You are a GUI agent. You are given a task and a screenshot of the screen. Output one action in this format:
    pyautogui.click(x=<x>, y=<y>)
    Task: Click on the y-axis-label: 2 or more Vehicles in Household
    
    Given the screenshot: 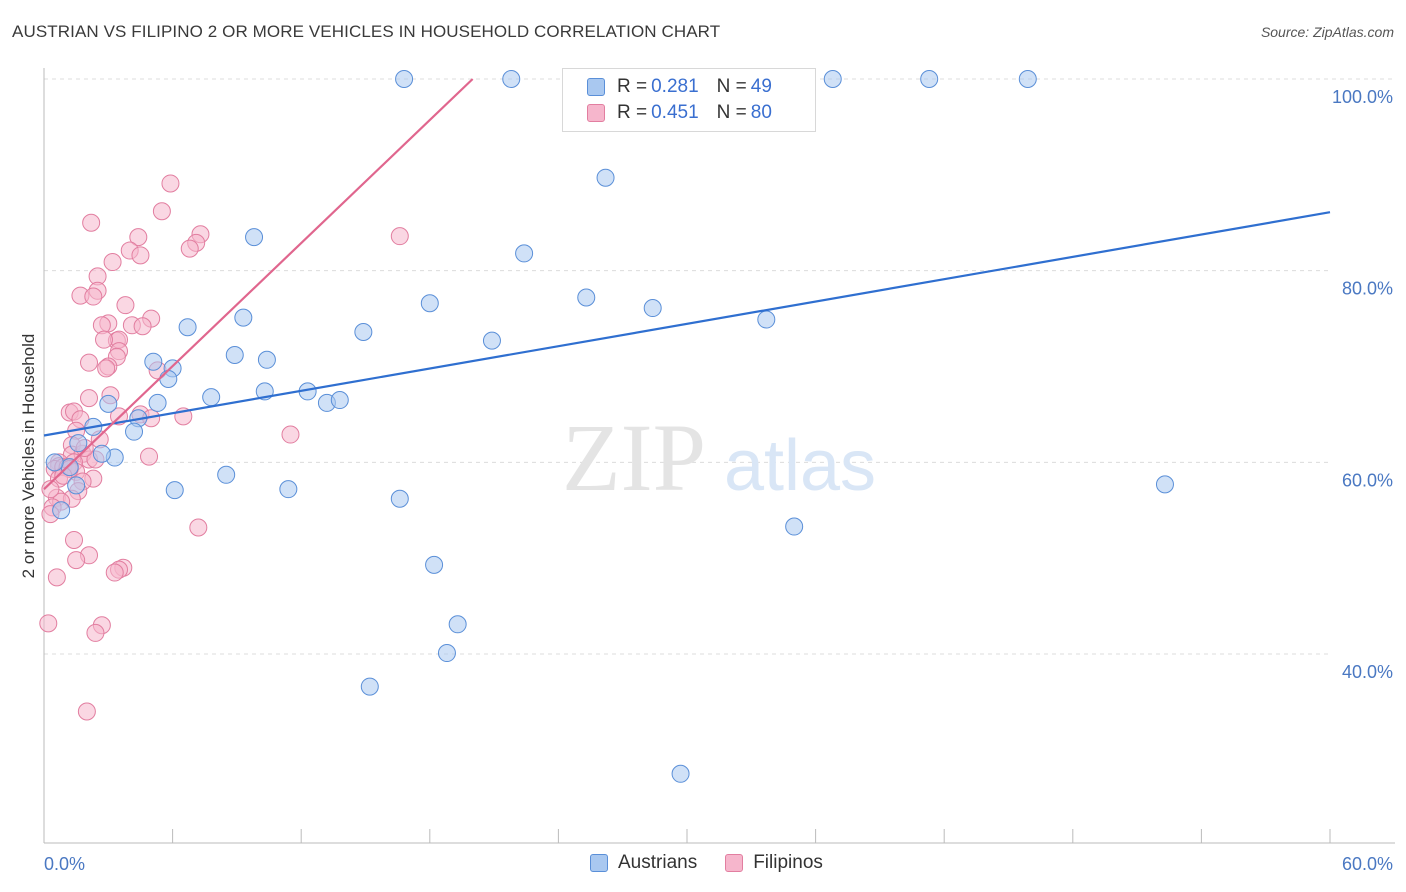 What is the action you would take?
    pyautogui.click(x=28, y=456)
    